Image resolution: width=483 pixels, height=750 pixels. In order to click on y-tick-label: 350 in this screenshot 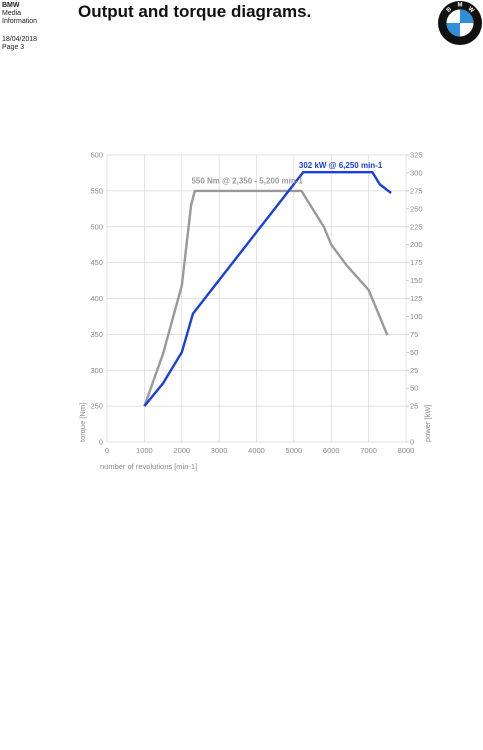, I will do `click(96, 334)`.